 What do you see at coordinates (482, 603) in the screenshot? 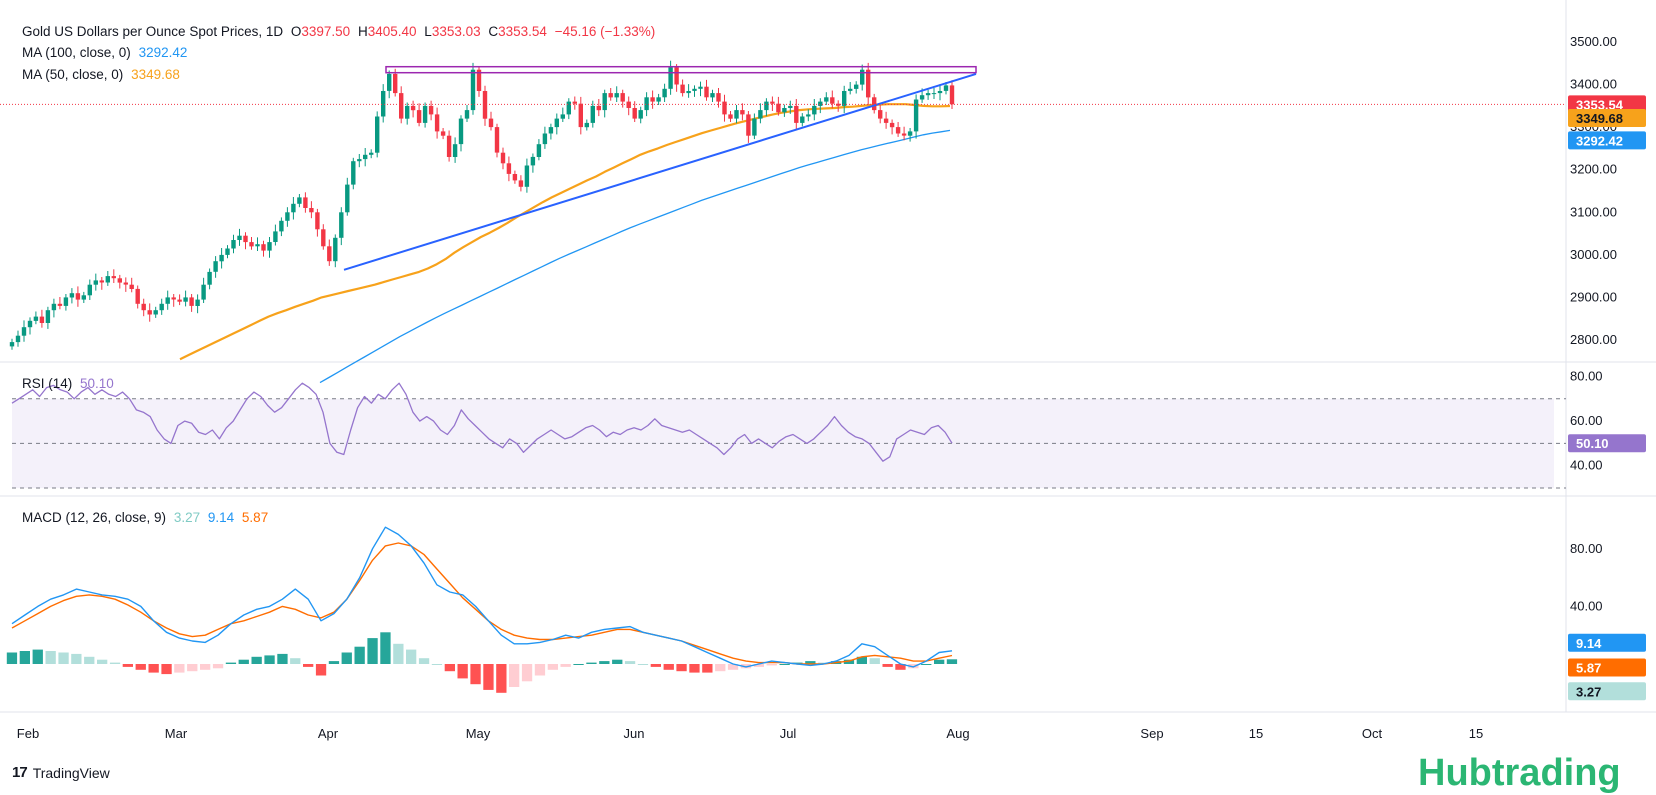
I see `macd-signal-line` at bounding box center [482, 603].